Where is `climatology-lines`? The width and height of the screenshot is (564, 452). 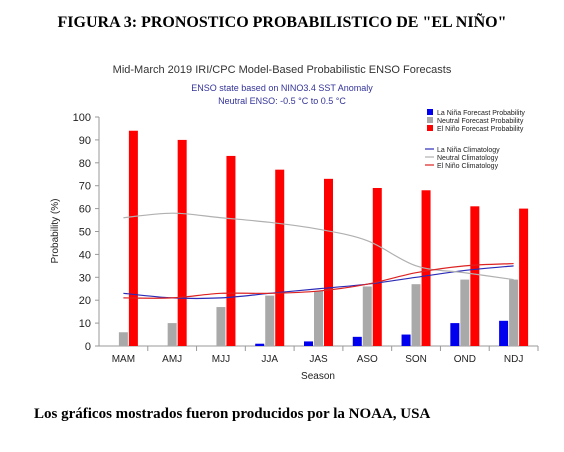
climatology-lines is located at coordinates (318, 256).